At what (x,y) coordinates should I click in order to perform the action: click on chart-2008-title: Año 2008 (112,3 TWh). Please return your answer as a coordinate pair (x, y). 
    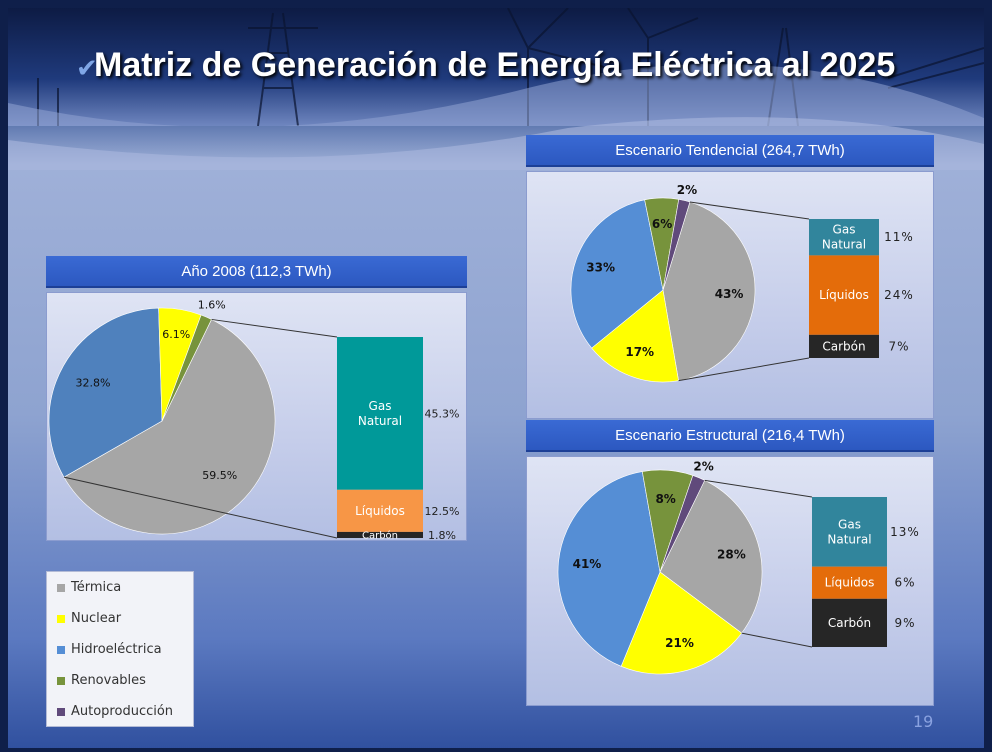
    Looking at the image, I should click on (256, 271).